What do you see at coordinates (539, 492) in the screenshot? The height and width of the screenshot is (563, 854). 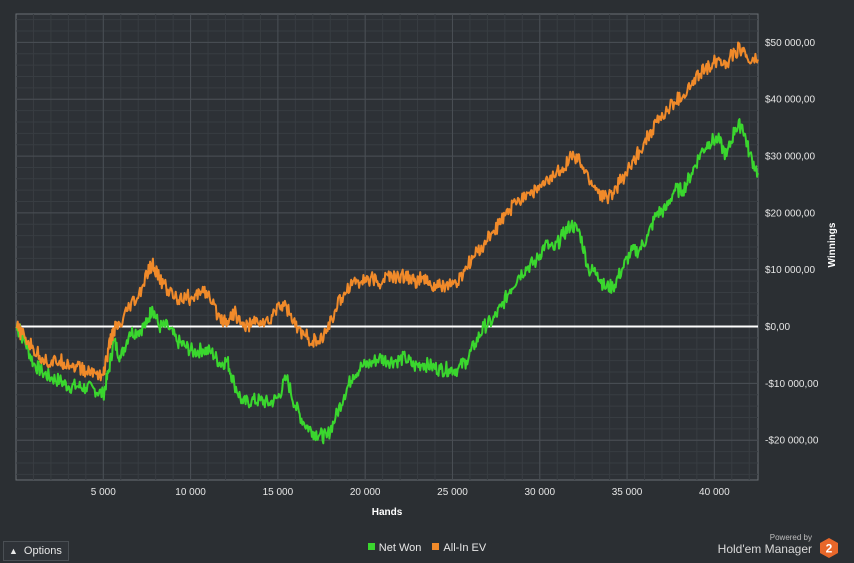 I see `x-tick-label: 30 000` at bounding box center [539, 492].